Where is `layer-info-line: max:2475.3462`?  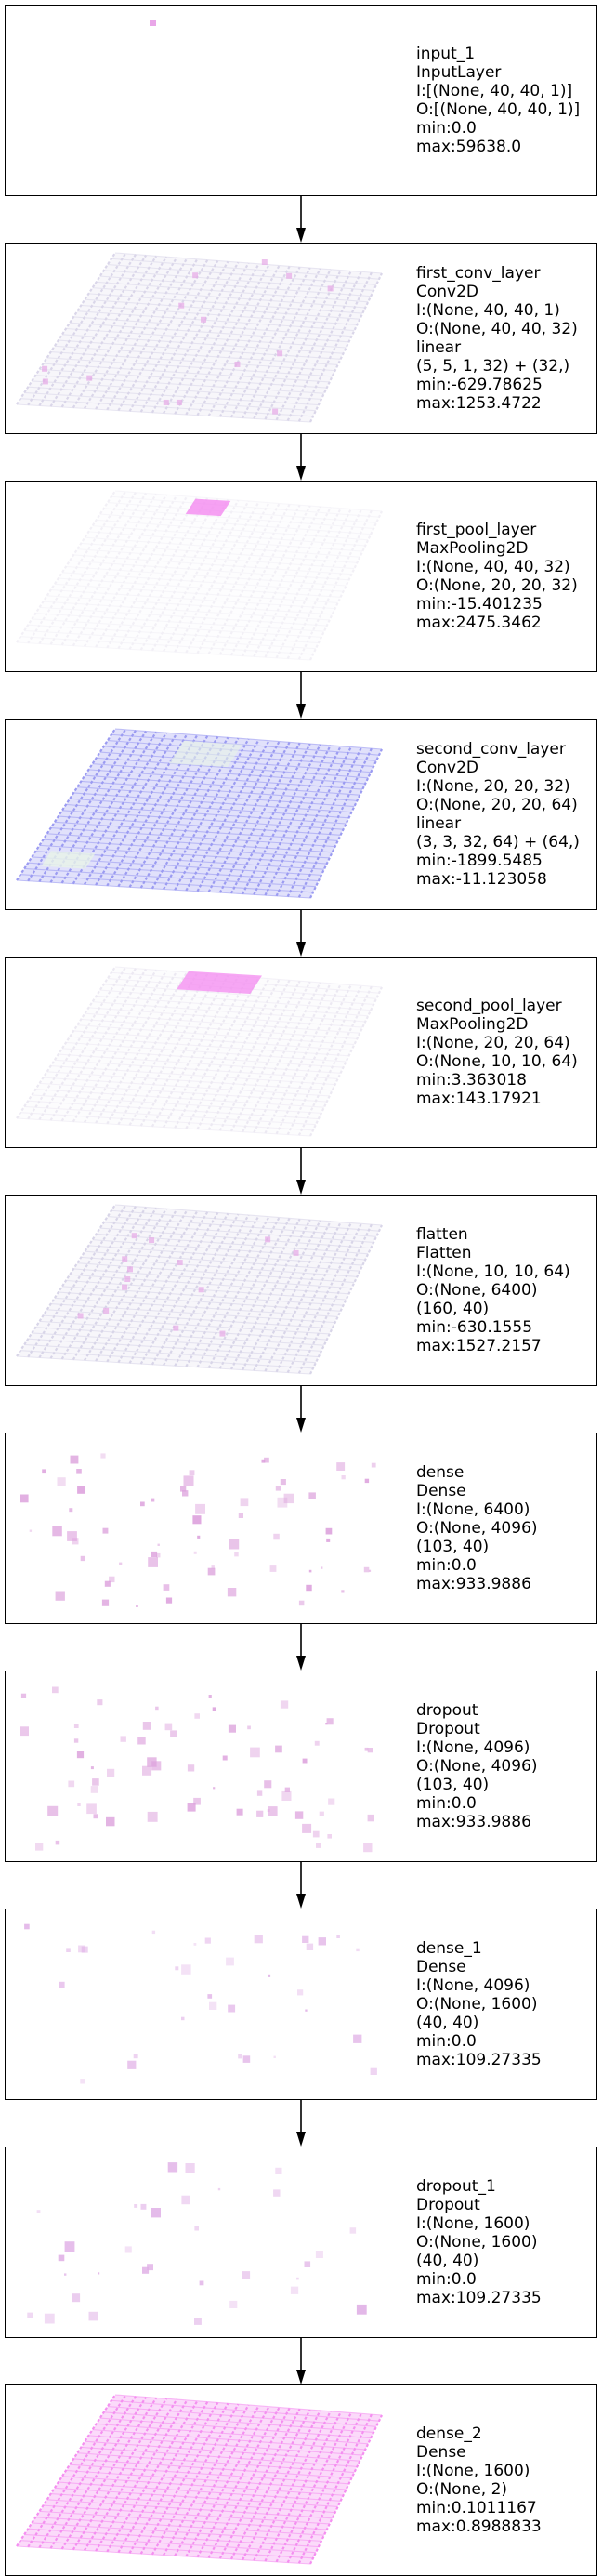
layer-info-line: max:2475.3462 is located at coordinates (479, 623).